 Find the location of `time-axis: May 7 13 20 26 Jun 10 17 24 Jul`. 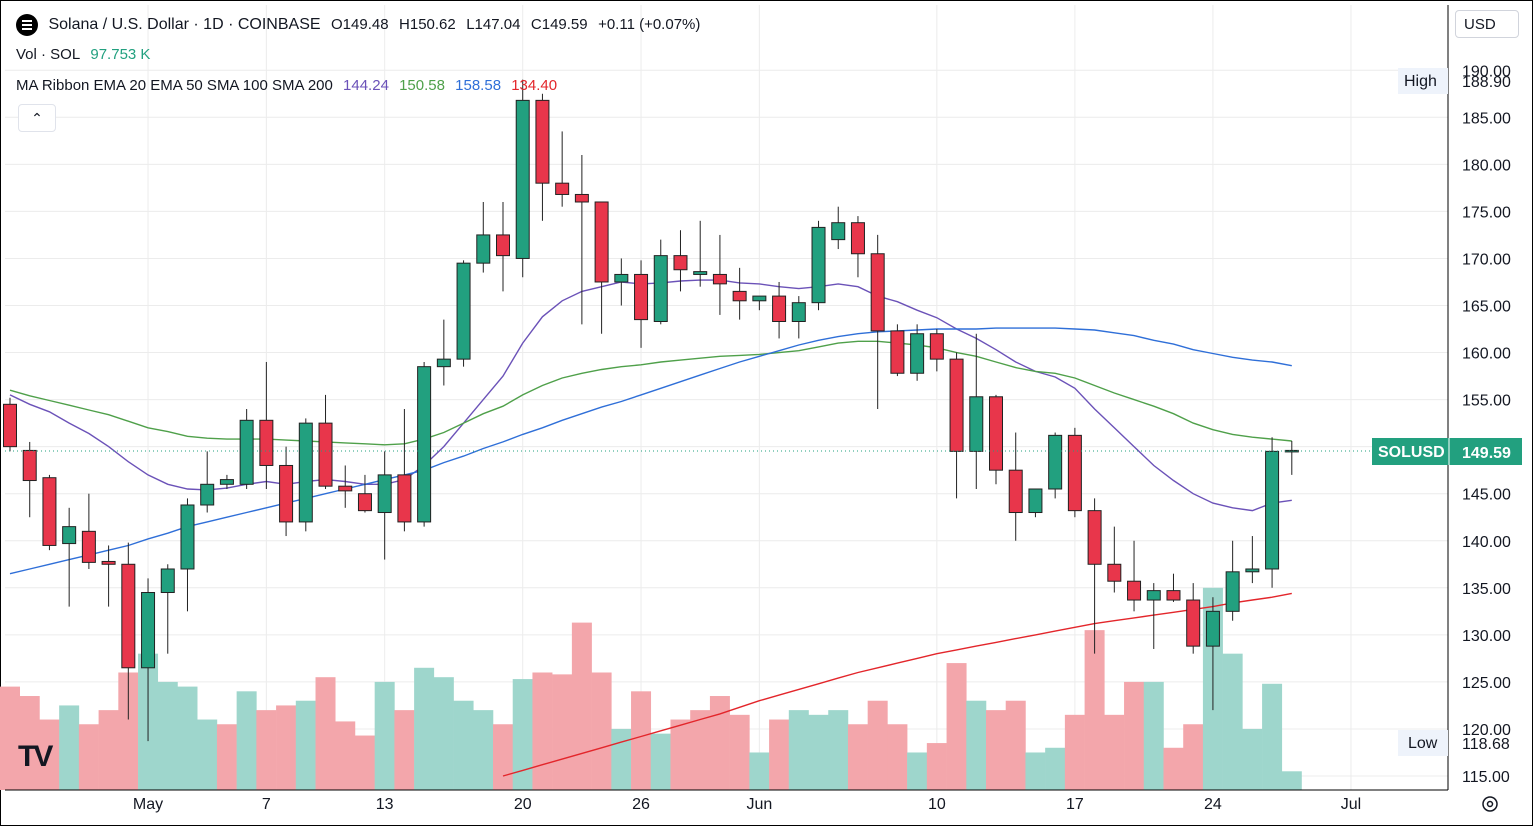

time-axis: May 7 13 20 26 Jun 10 17 24 Jul is located at coordinates (747, 804).